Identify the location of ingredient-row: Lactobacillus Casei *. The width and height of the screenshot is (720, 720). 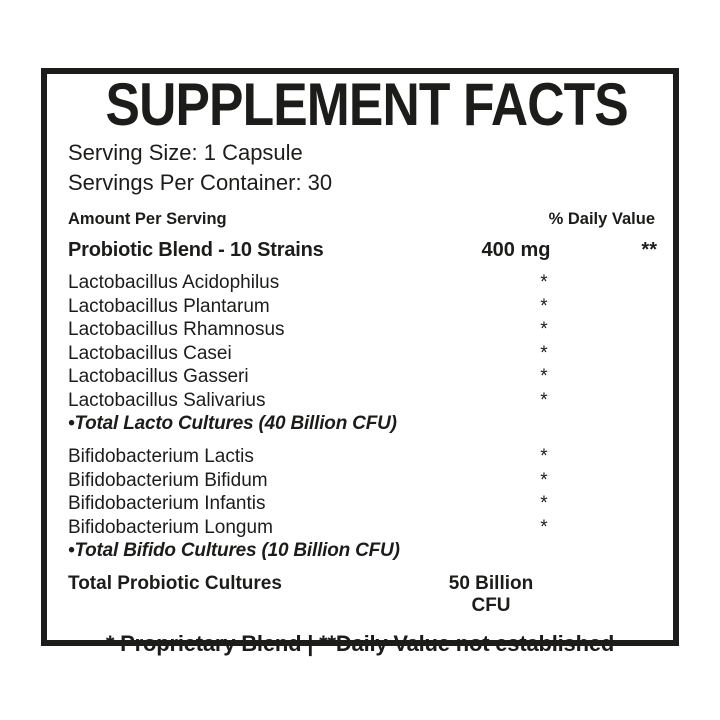
(360, 354).